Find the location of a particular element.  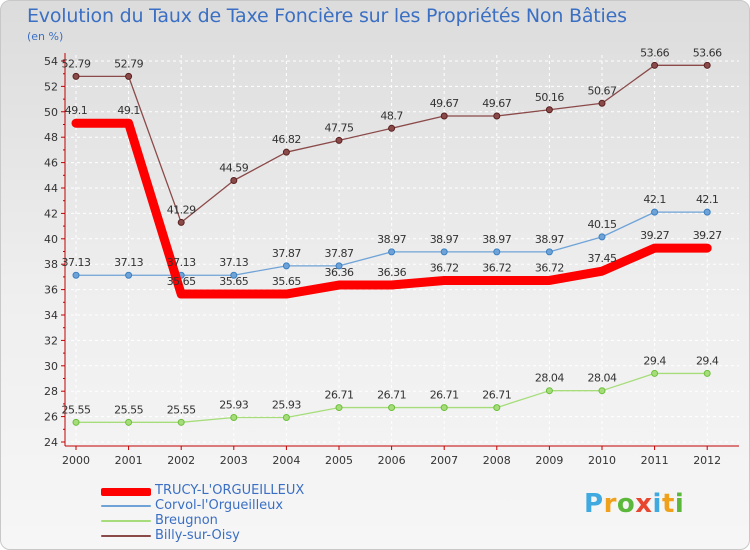

y-tick-label: 34 is located at coordinates (51, 315).